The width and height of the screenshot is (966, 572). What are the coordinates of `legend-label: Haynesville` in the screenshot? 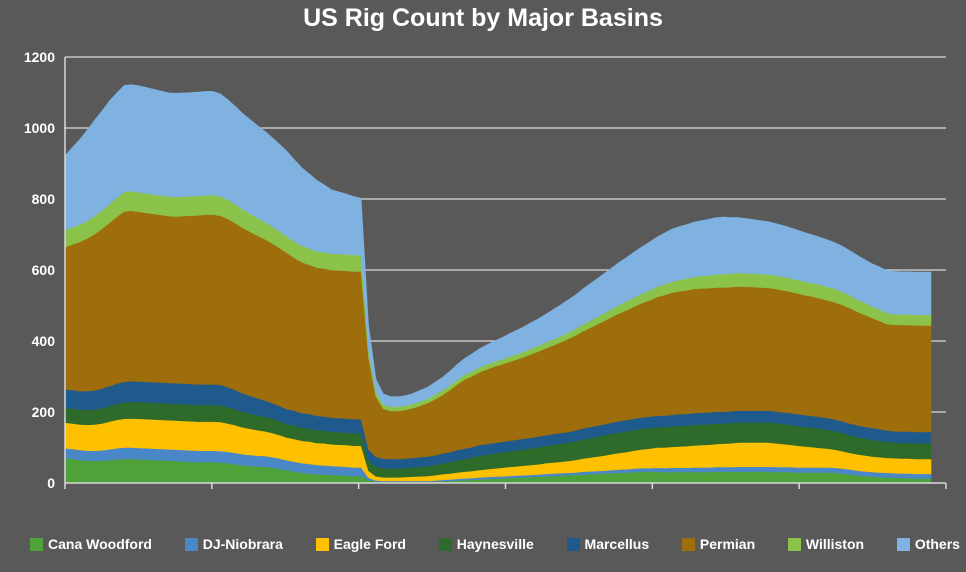 It's located at (495, 544).